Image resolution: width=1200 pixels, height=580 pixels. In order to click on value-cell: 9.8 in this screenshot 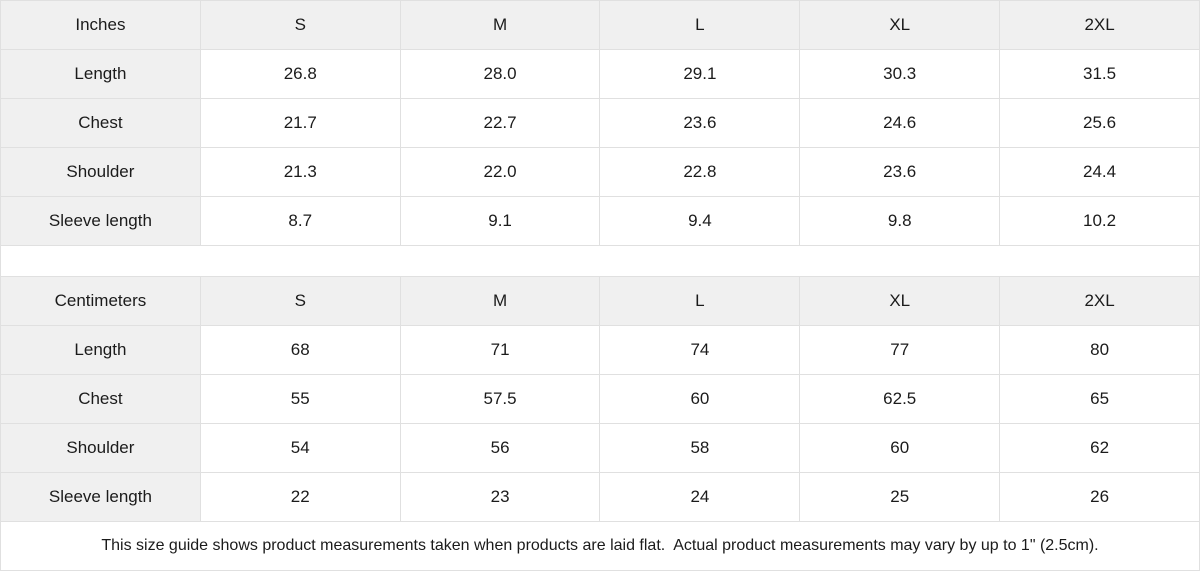, I will do `click(900, 221)`.